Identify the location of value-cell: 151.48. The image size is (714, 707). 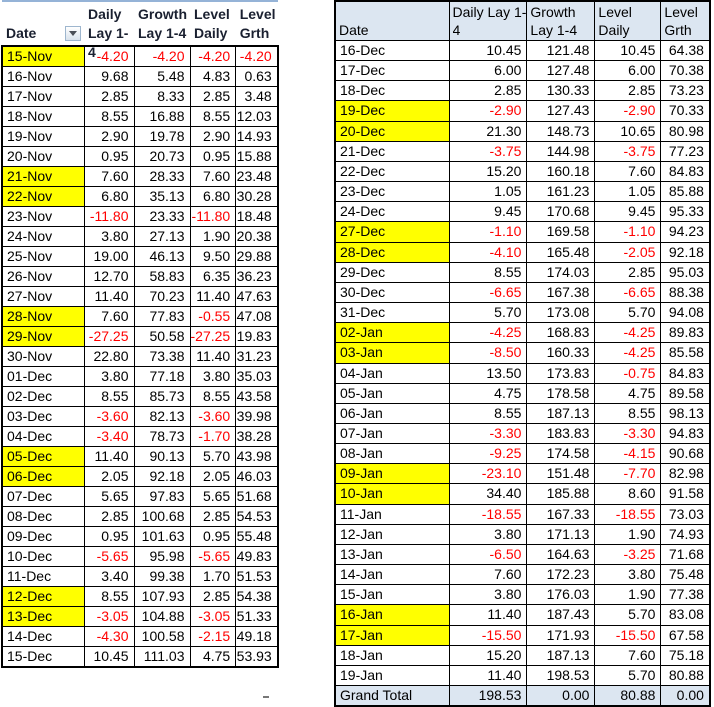
(561, 474).